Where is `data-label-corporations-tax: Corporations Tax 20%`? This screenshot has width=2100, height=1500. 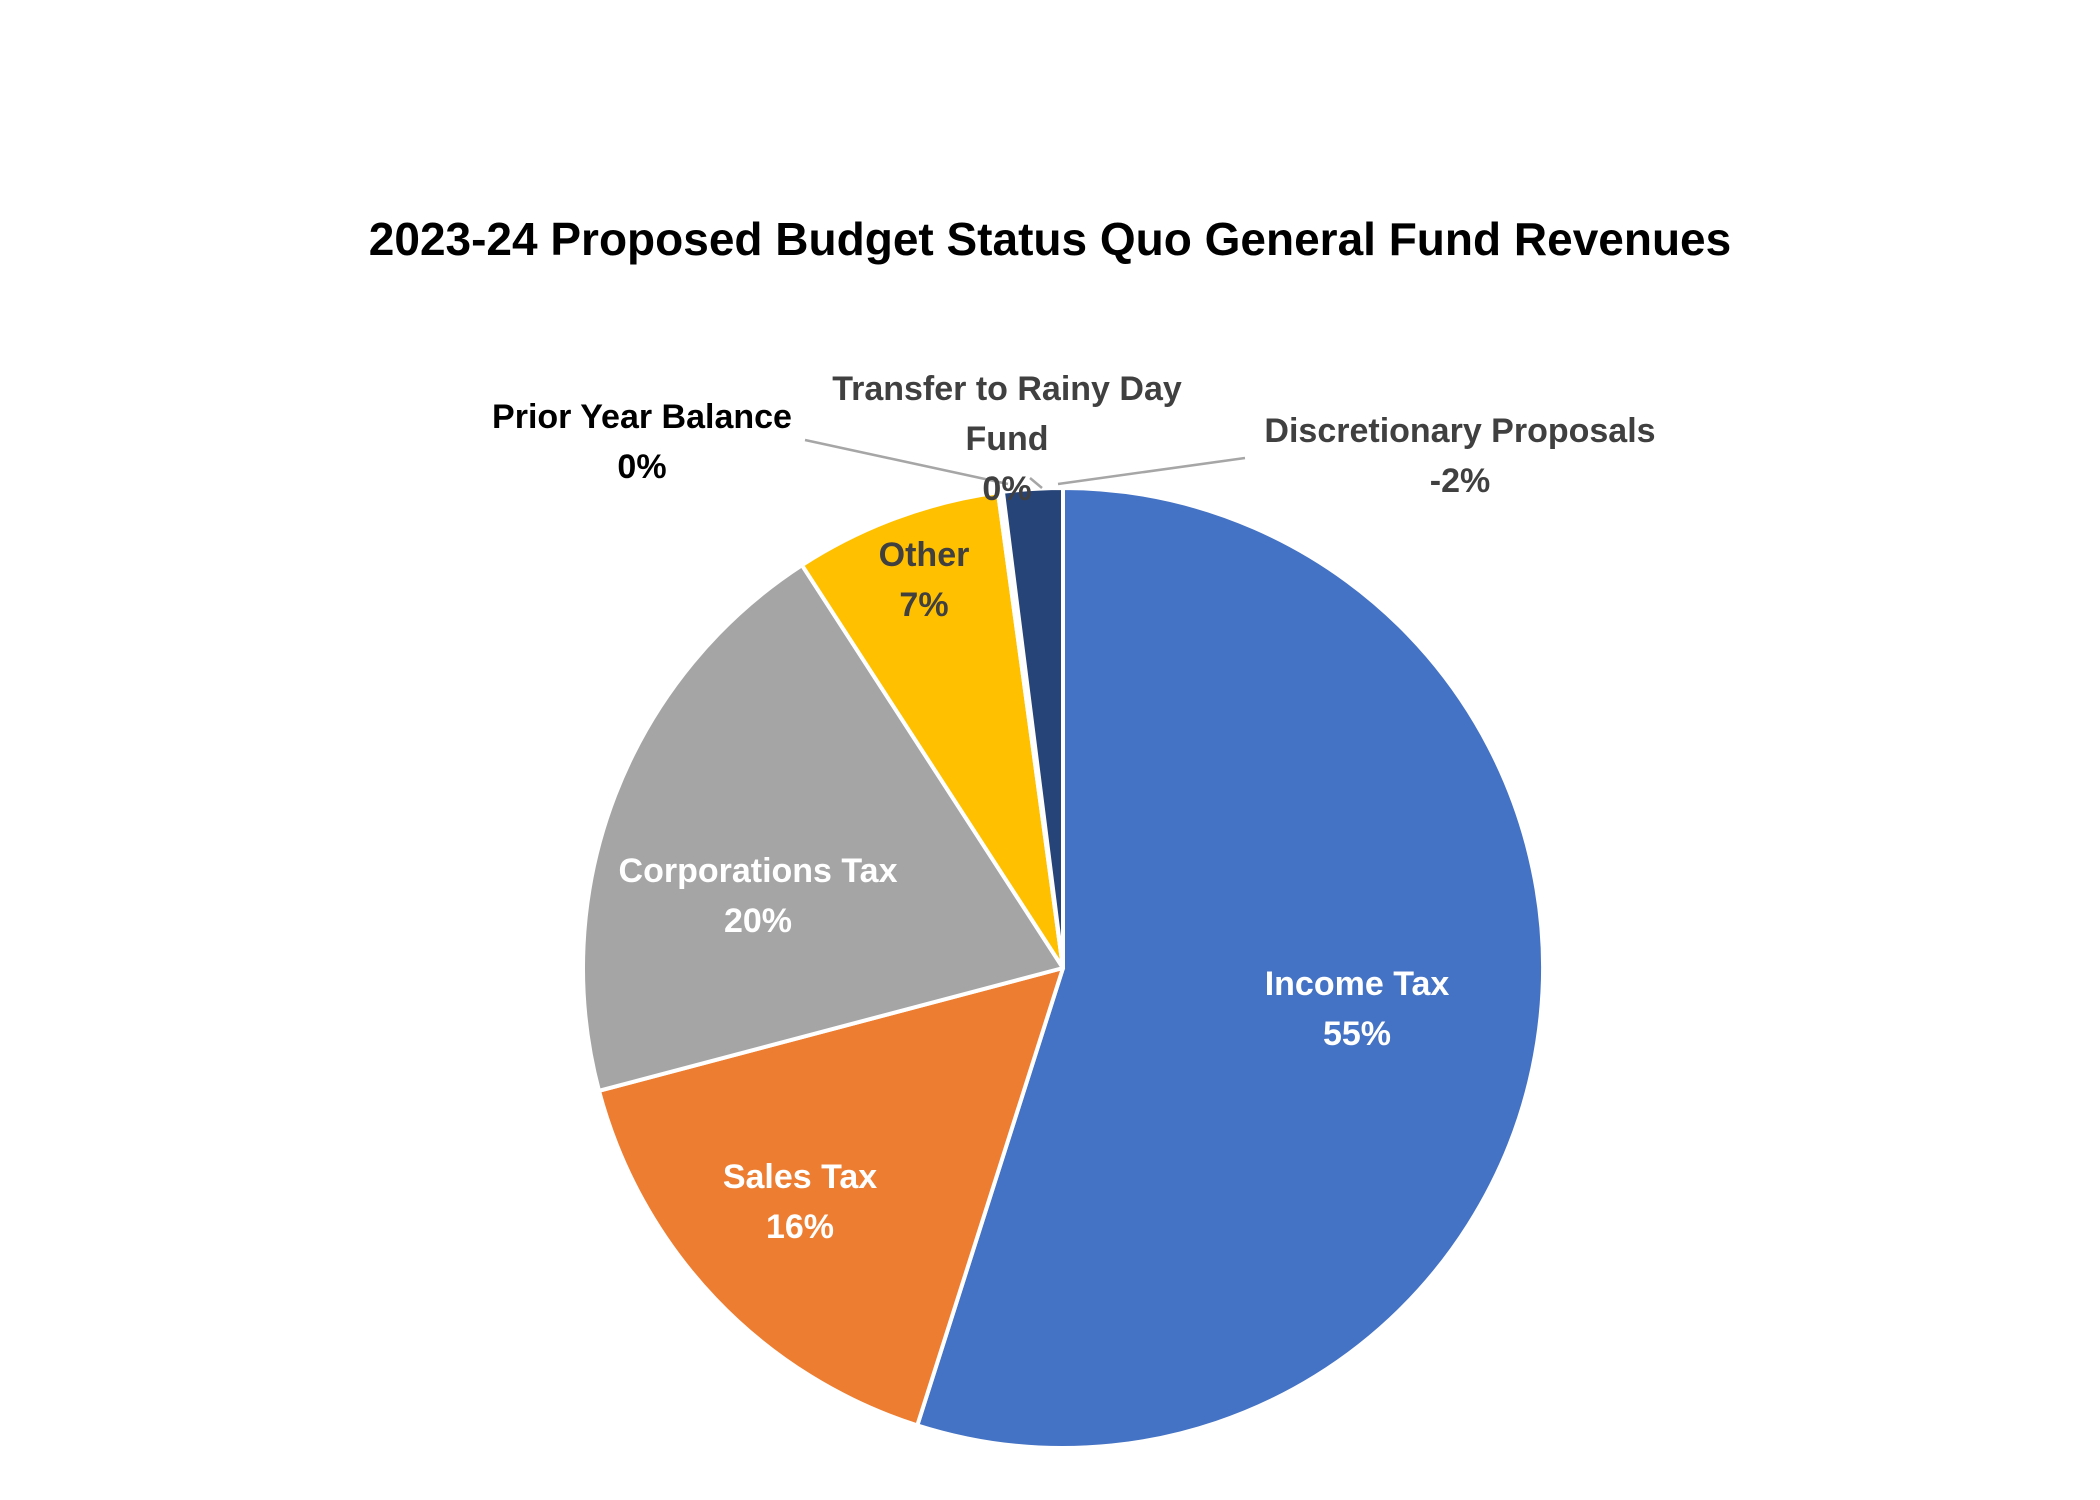 data-label-corporations-tax: Corporations Tax 20% is located at coordinates (758, 896).